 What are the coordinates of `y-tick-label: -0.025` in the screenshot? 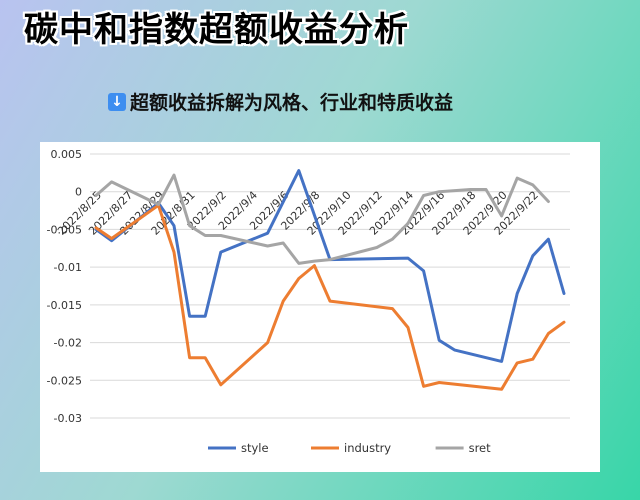 It's located at (64, 380).